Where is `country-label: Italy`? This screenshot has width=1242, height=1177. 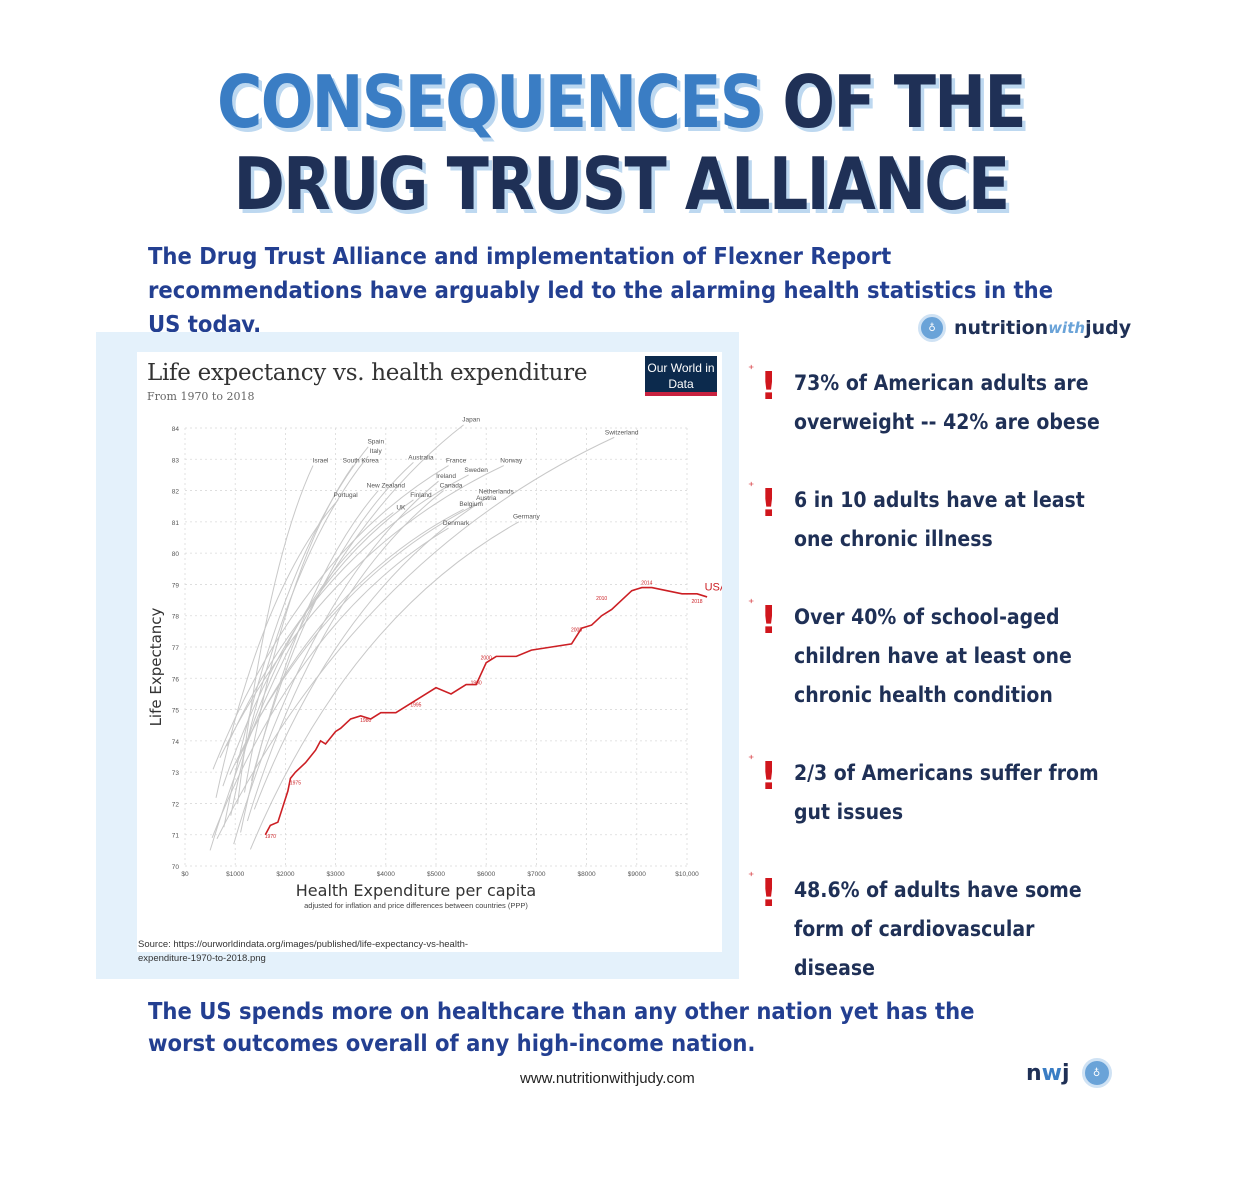 country-label: Italy is located at coordinates (376, 451).